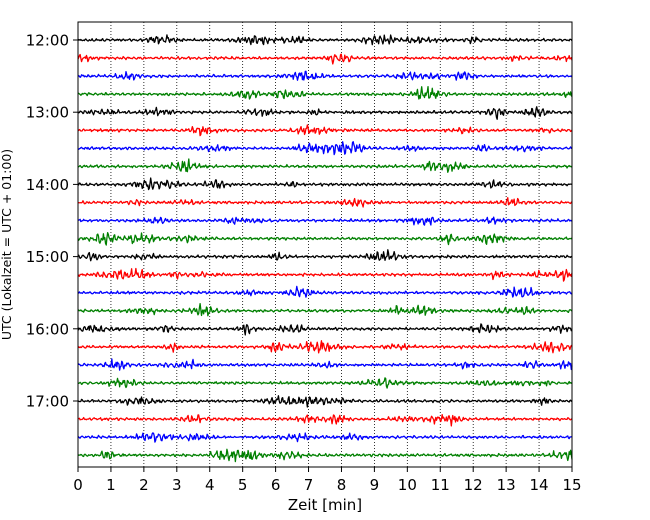 The height and width of the screenshot is (520, 650). Describe the element at coordinates (473, 485) in the screenshot. I see `x-tick-label: 12` at that location.